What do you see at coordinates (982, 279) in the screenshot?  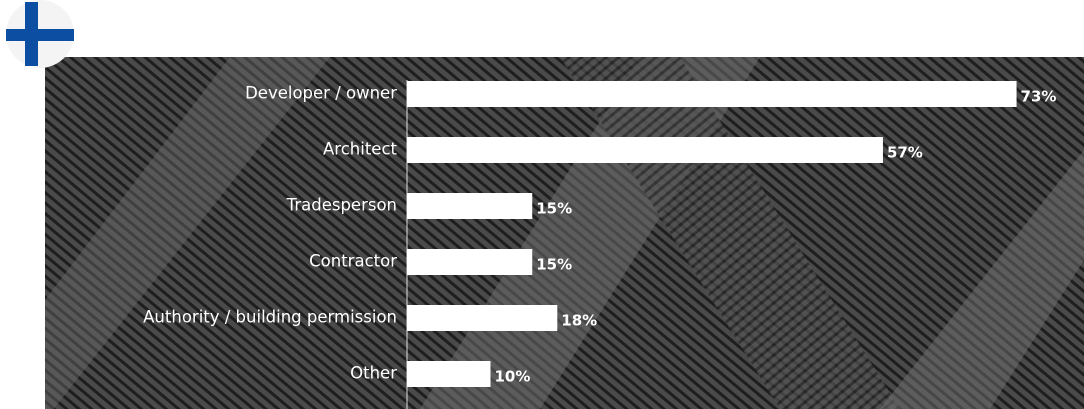 I see `background-beam` at bounding box center [982, 279].